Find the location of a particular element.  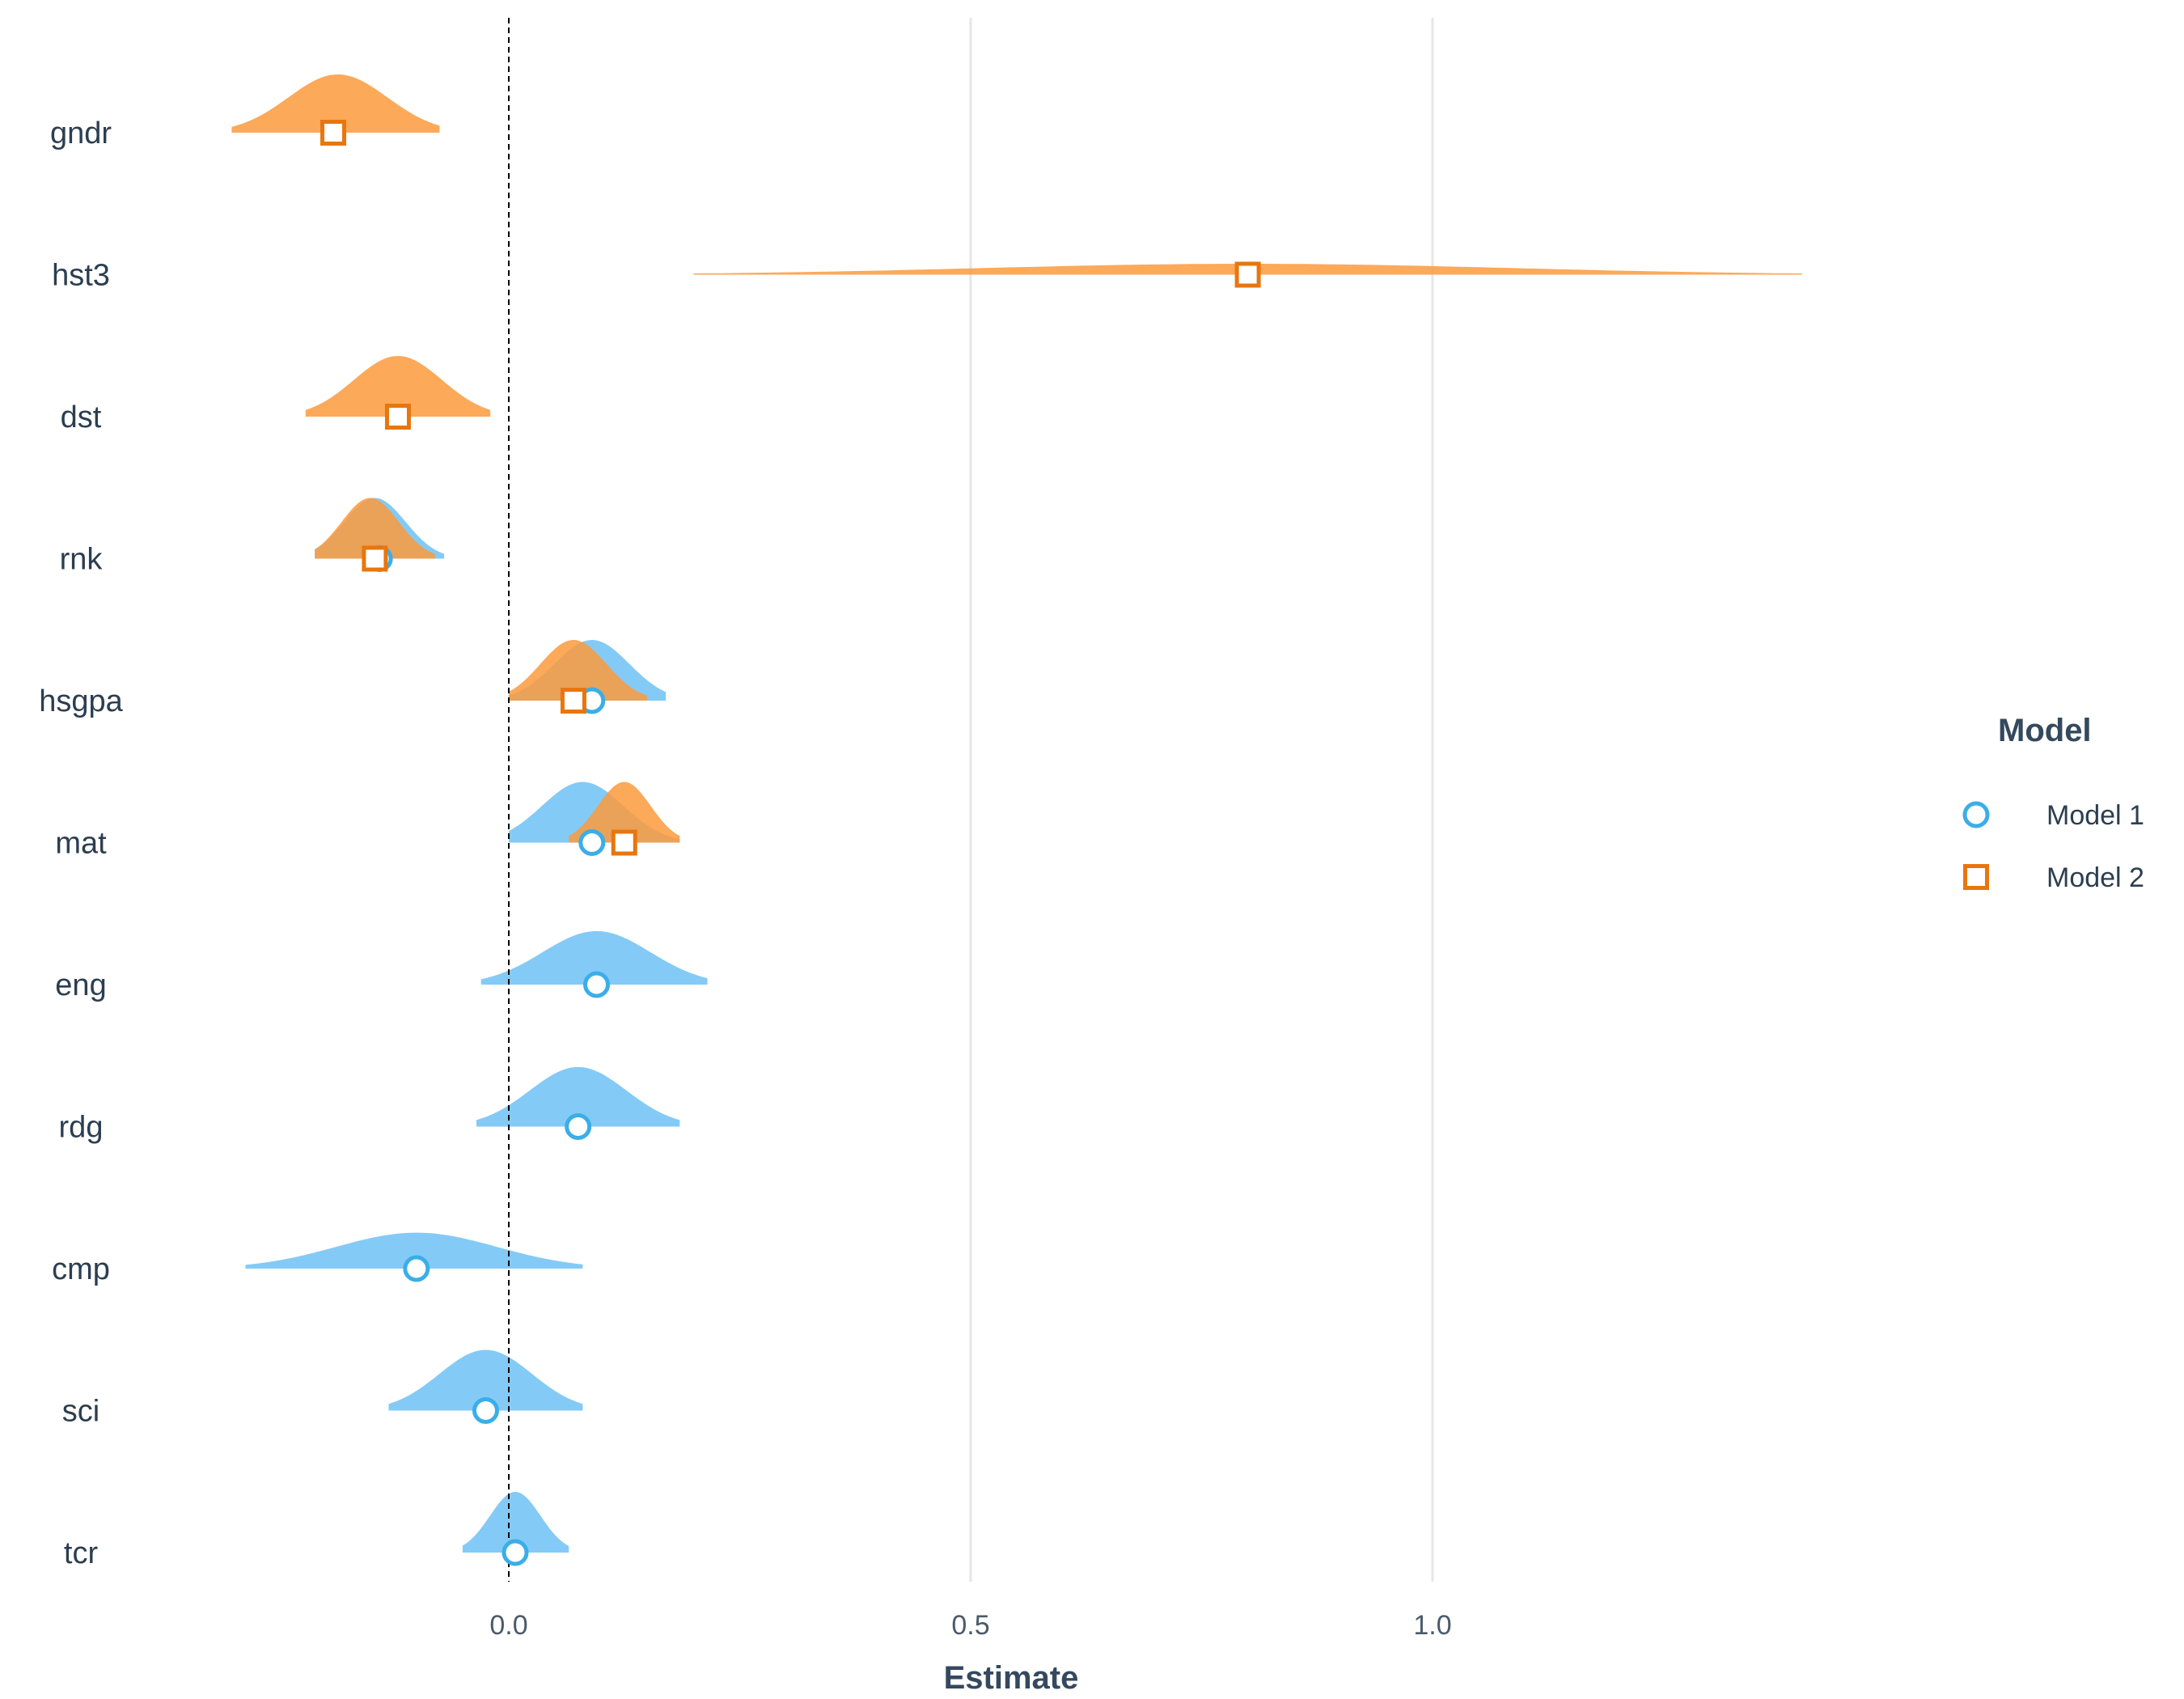

category-label-dst: dst is located at coordinates (81, 417).